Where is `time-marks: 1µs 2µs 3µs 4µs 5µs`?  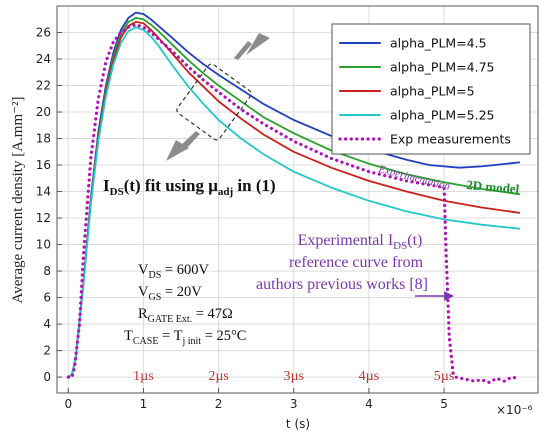 time-marks: 1µs 2µs 3µs 4µs 5µs is located at coordinates (293, 376).